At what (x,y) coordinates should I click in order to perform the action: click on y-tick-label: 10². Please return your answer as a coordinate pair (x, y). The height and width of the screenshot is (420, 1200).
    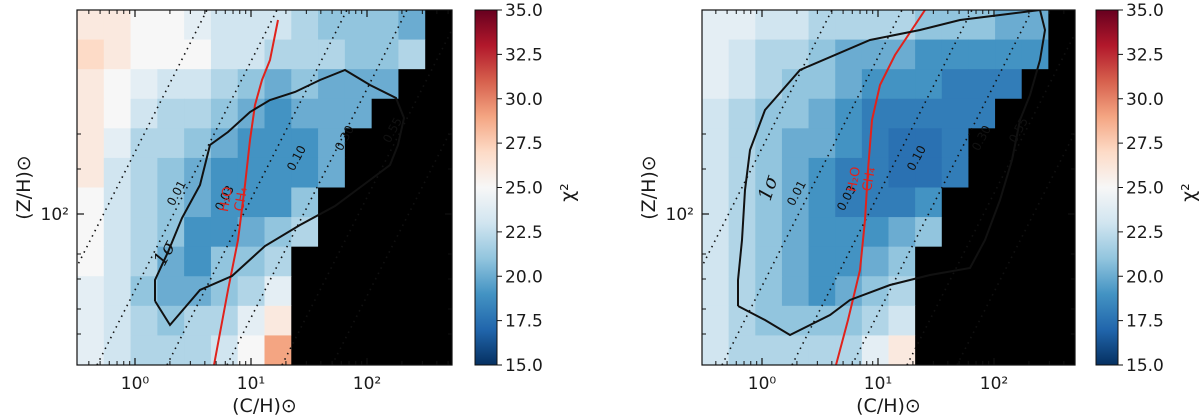
    Looking at the image, I should click on (55, 215).